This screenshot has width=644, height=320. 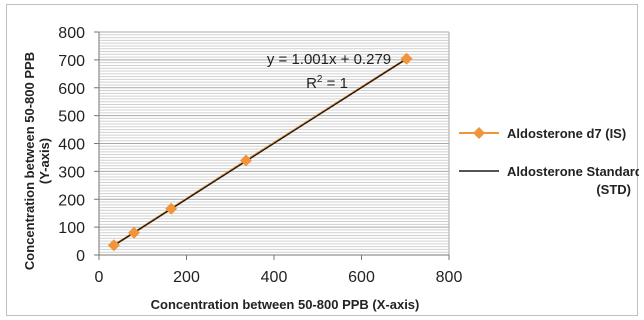 I want to click on y-tick-label: 500, so click(x=71, y=117).